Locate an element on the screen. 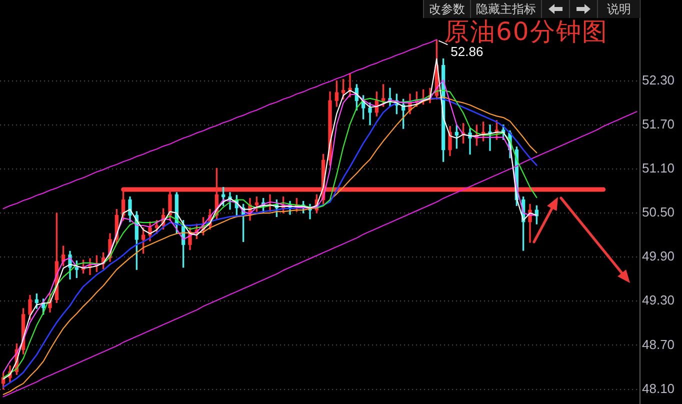 The image size is (682, 404). annotation: 说明 is located at coordinates (618, 9).